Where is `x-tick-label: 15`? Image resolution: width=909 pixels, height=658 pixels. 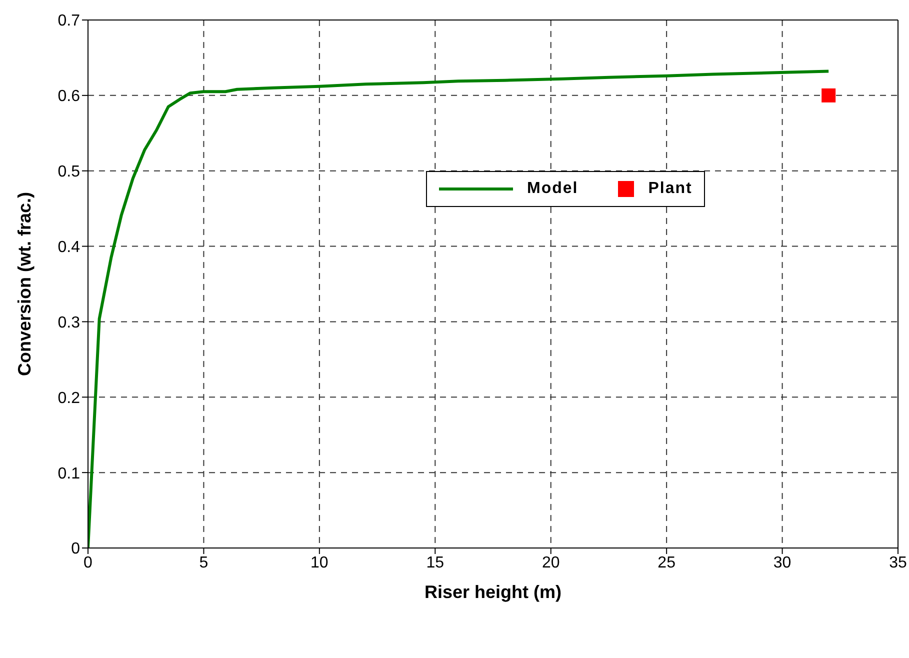
x-tick-label: 15 is located at coordinates (435, 563).